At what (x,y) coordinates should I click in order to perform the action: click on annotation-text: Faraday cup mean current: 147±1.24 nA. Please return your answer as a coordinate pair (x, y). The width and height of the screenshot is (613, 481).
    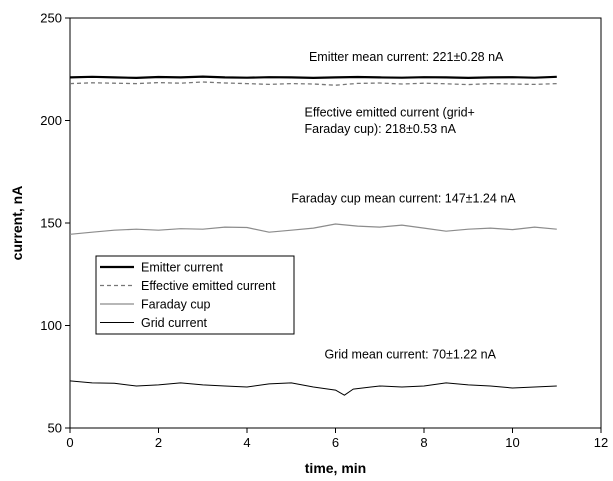
    Looking at the image, I should click on (403, 199).